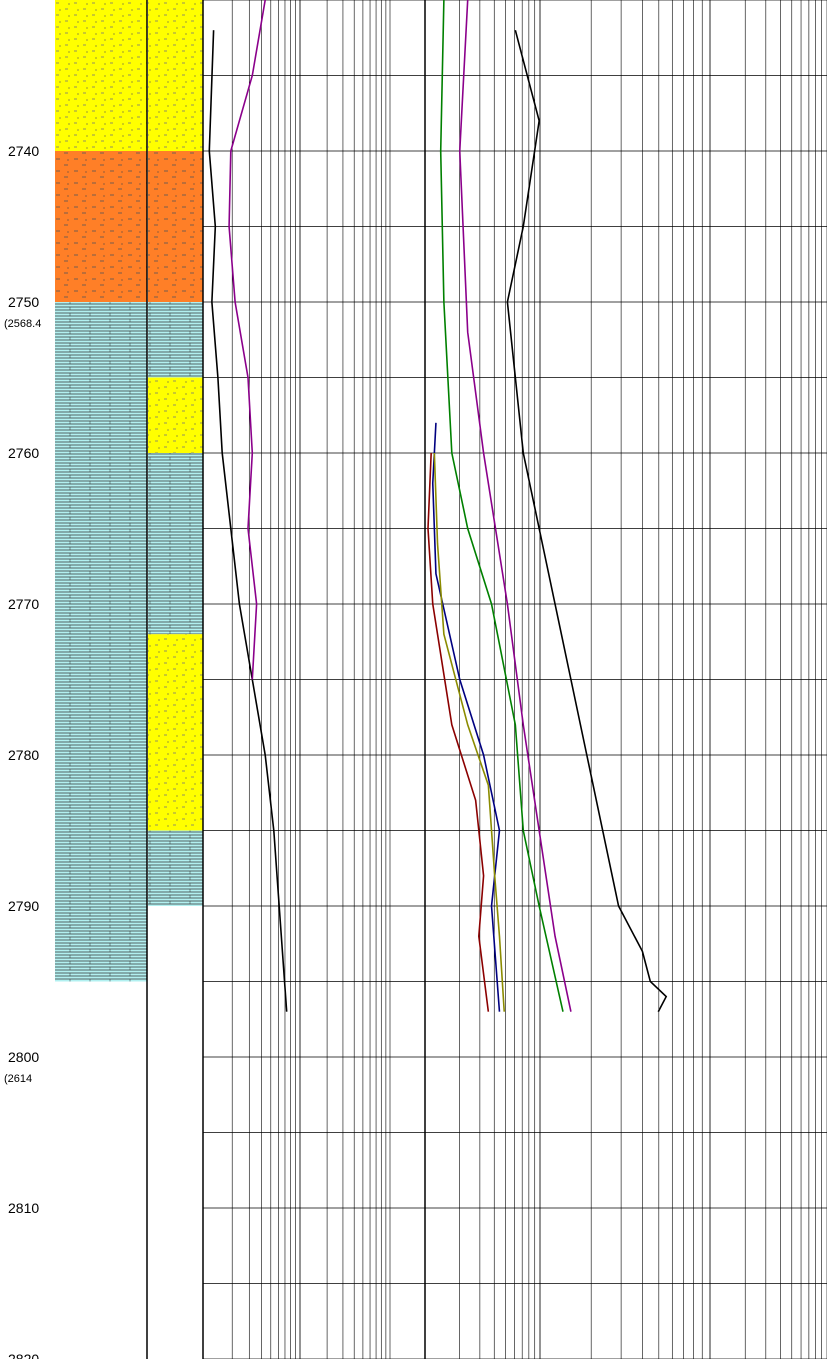  I want to click on depth-label: 2760, so click(23, 453).